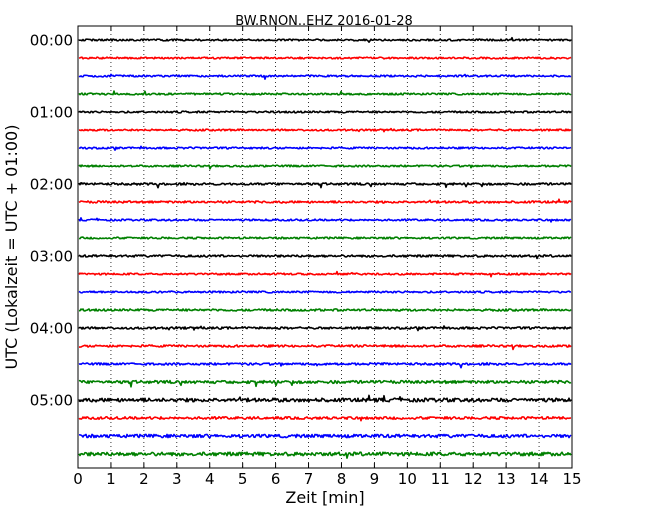  What do you see at coordinates (51, 401) in the screenshot?
I see `y-tick-label: 05:00` at bounding box center [51, 401].